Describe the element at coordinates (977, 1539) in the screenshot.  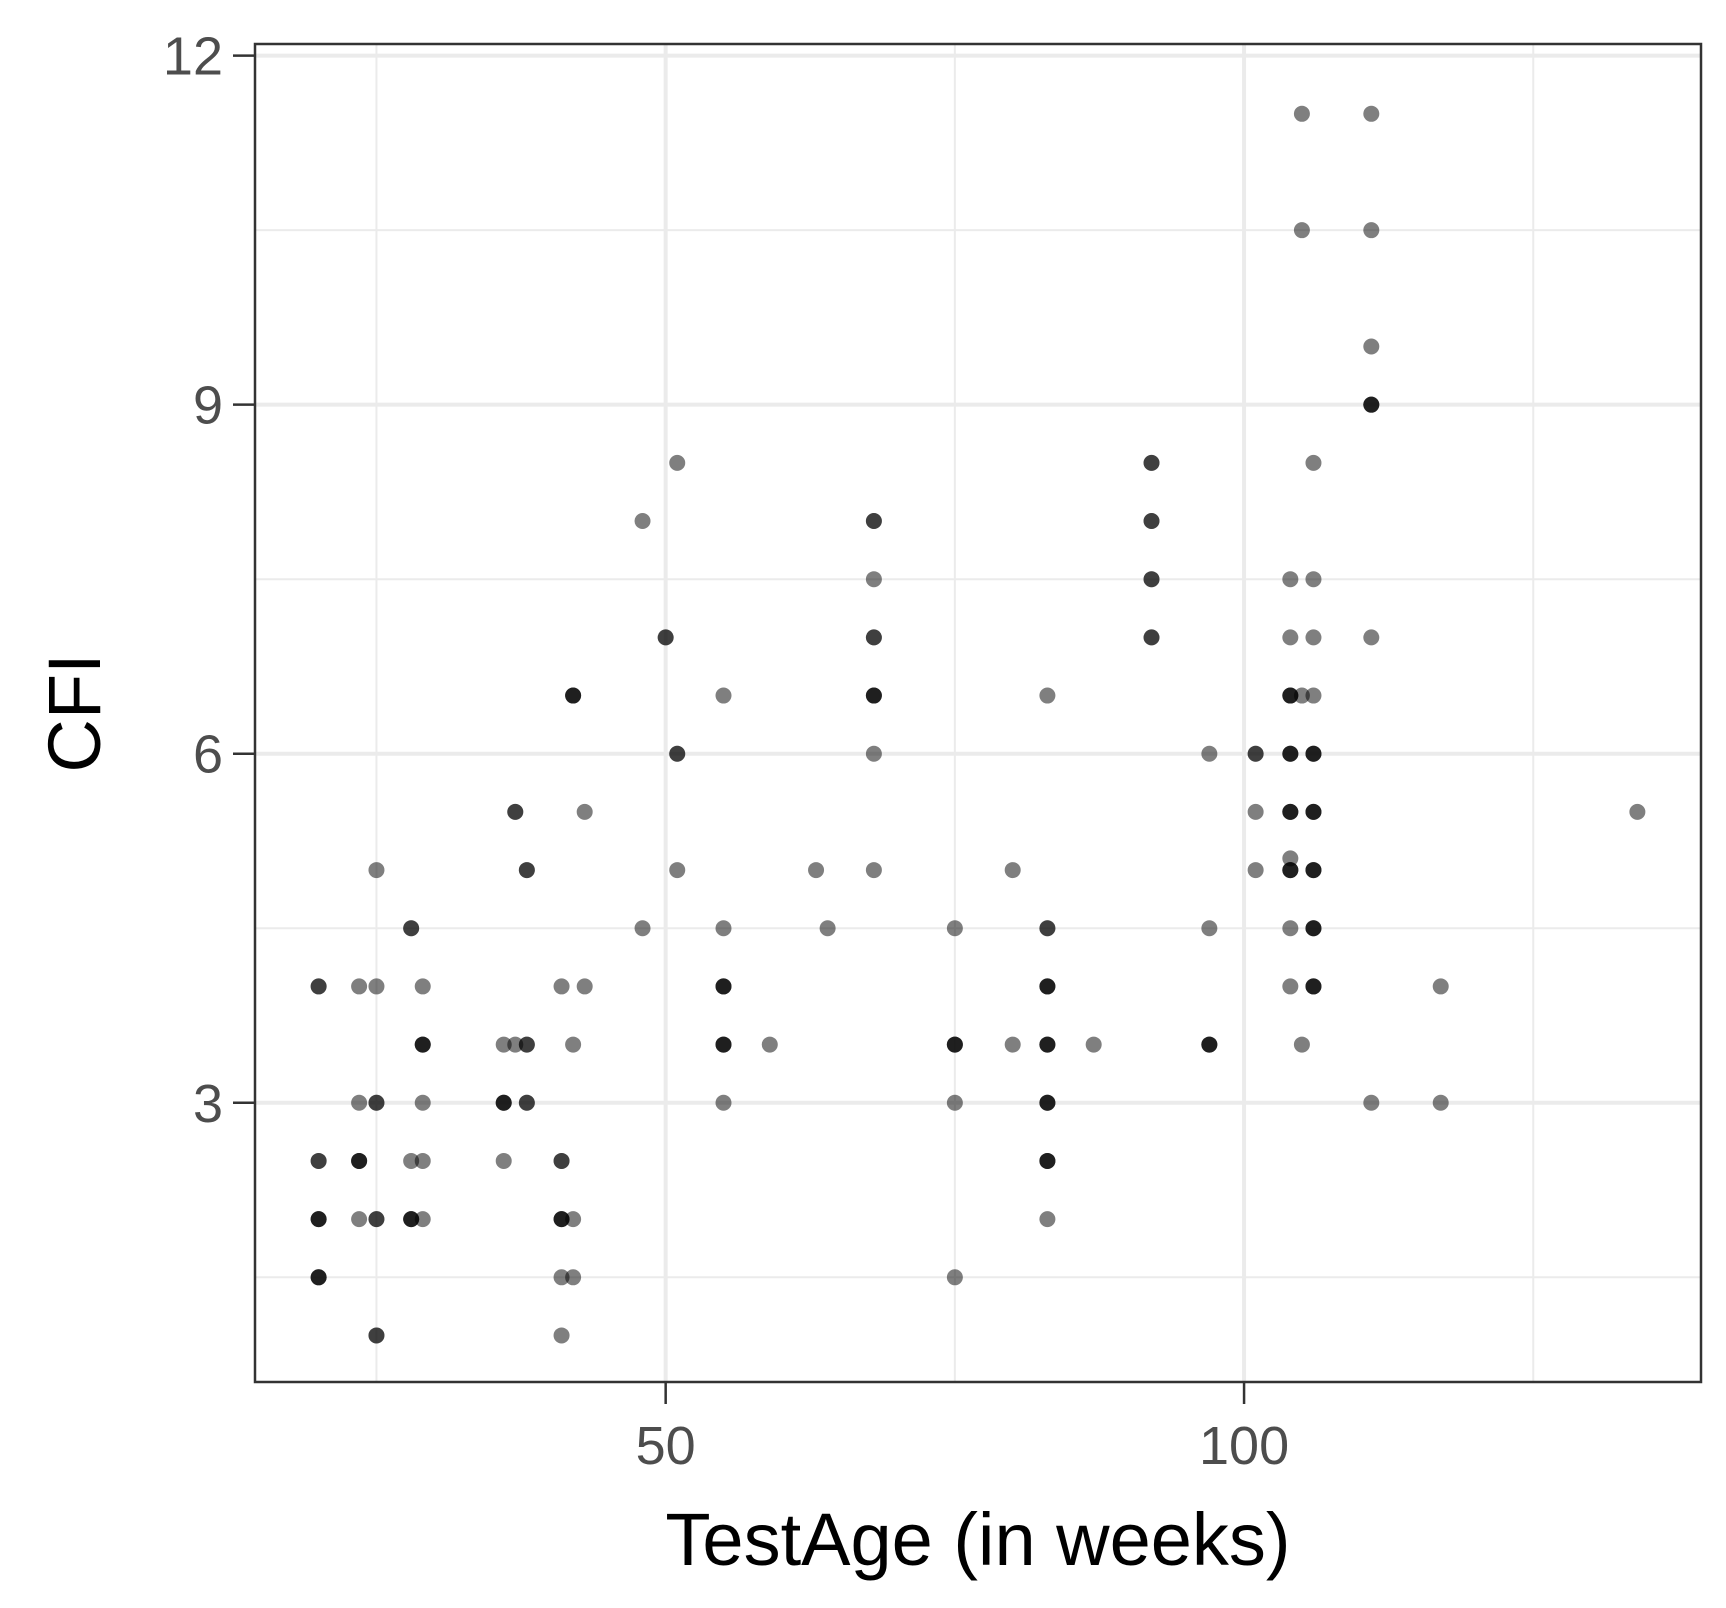
I see `x-axis-title: TestAge (in weeks)` at that location.